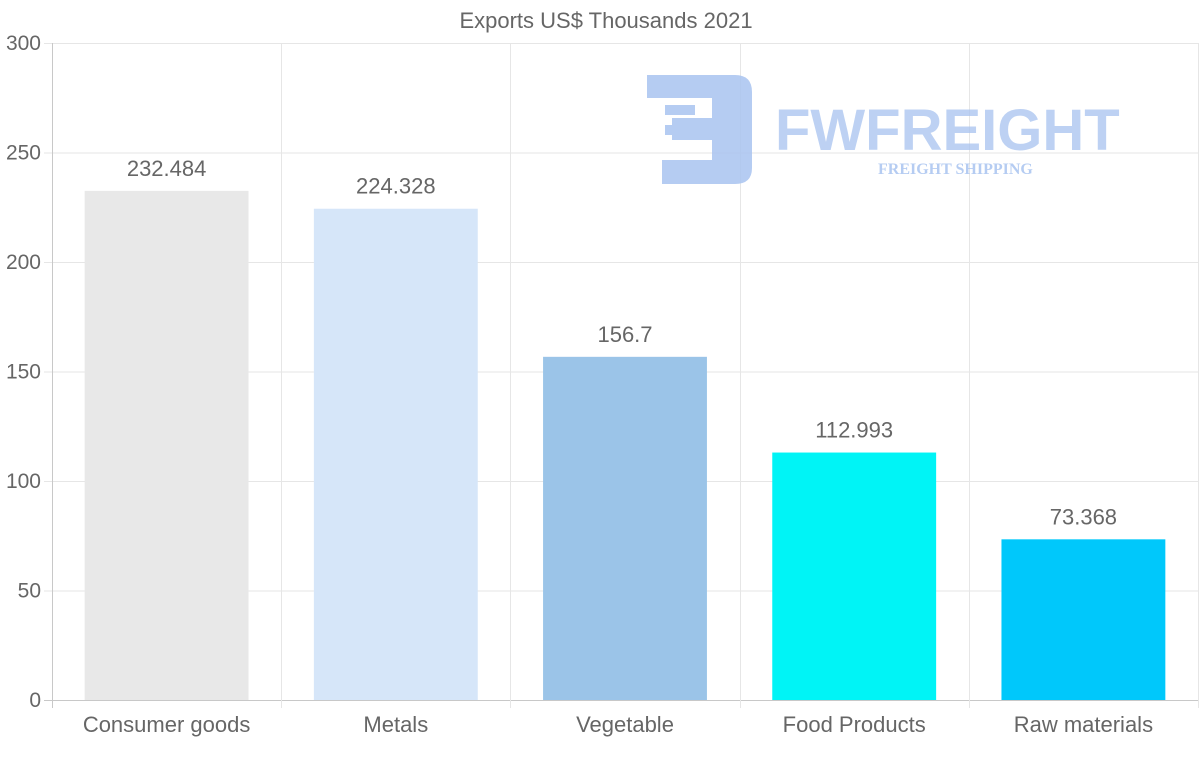  Describe the element at coordinates (23, 43) in the screenshot. I see `y-tick-label: 300` at that location.